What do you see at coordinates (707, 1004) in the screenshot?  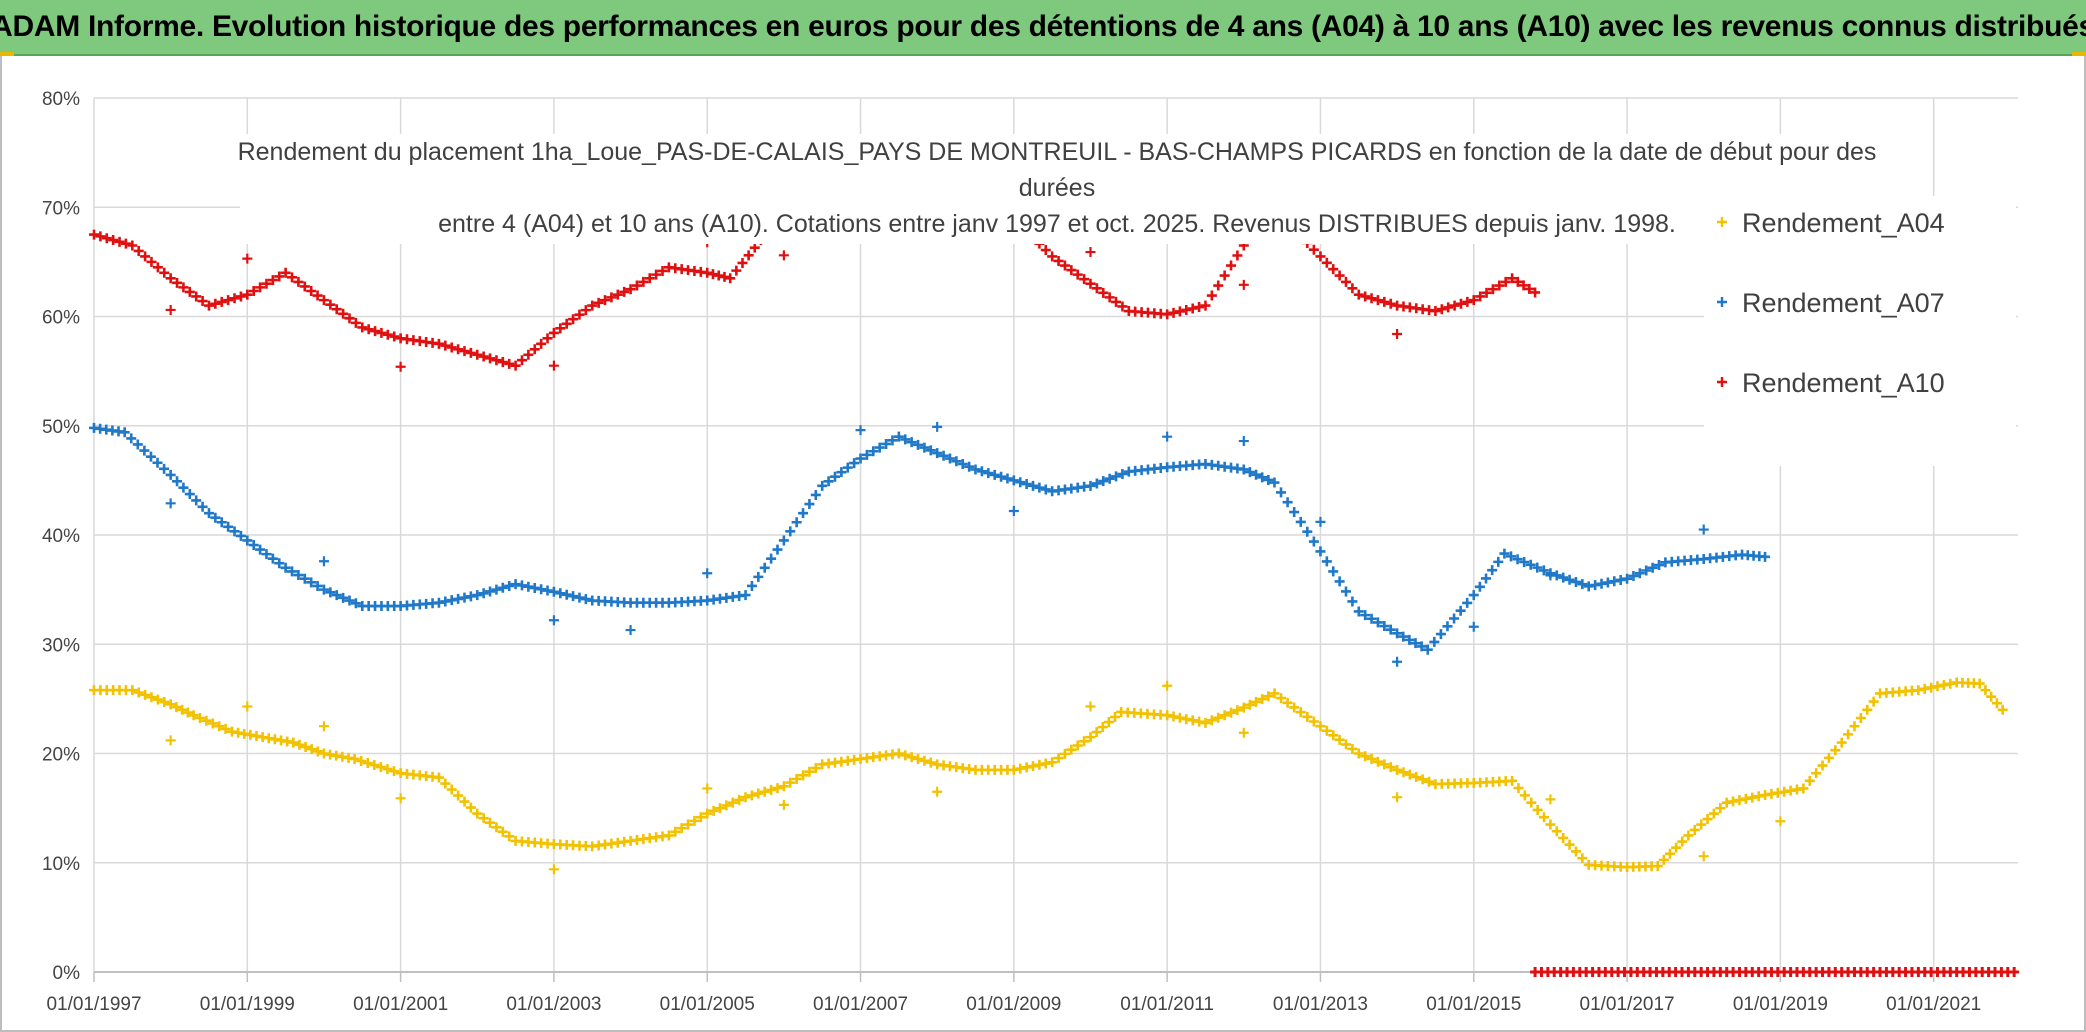 I see `x-tick-label: 01/01/2005` at bounding box center [707, 1004].